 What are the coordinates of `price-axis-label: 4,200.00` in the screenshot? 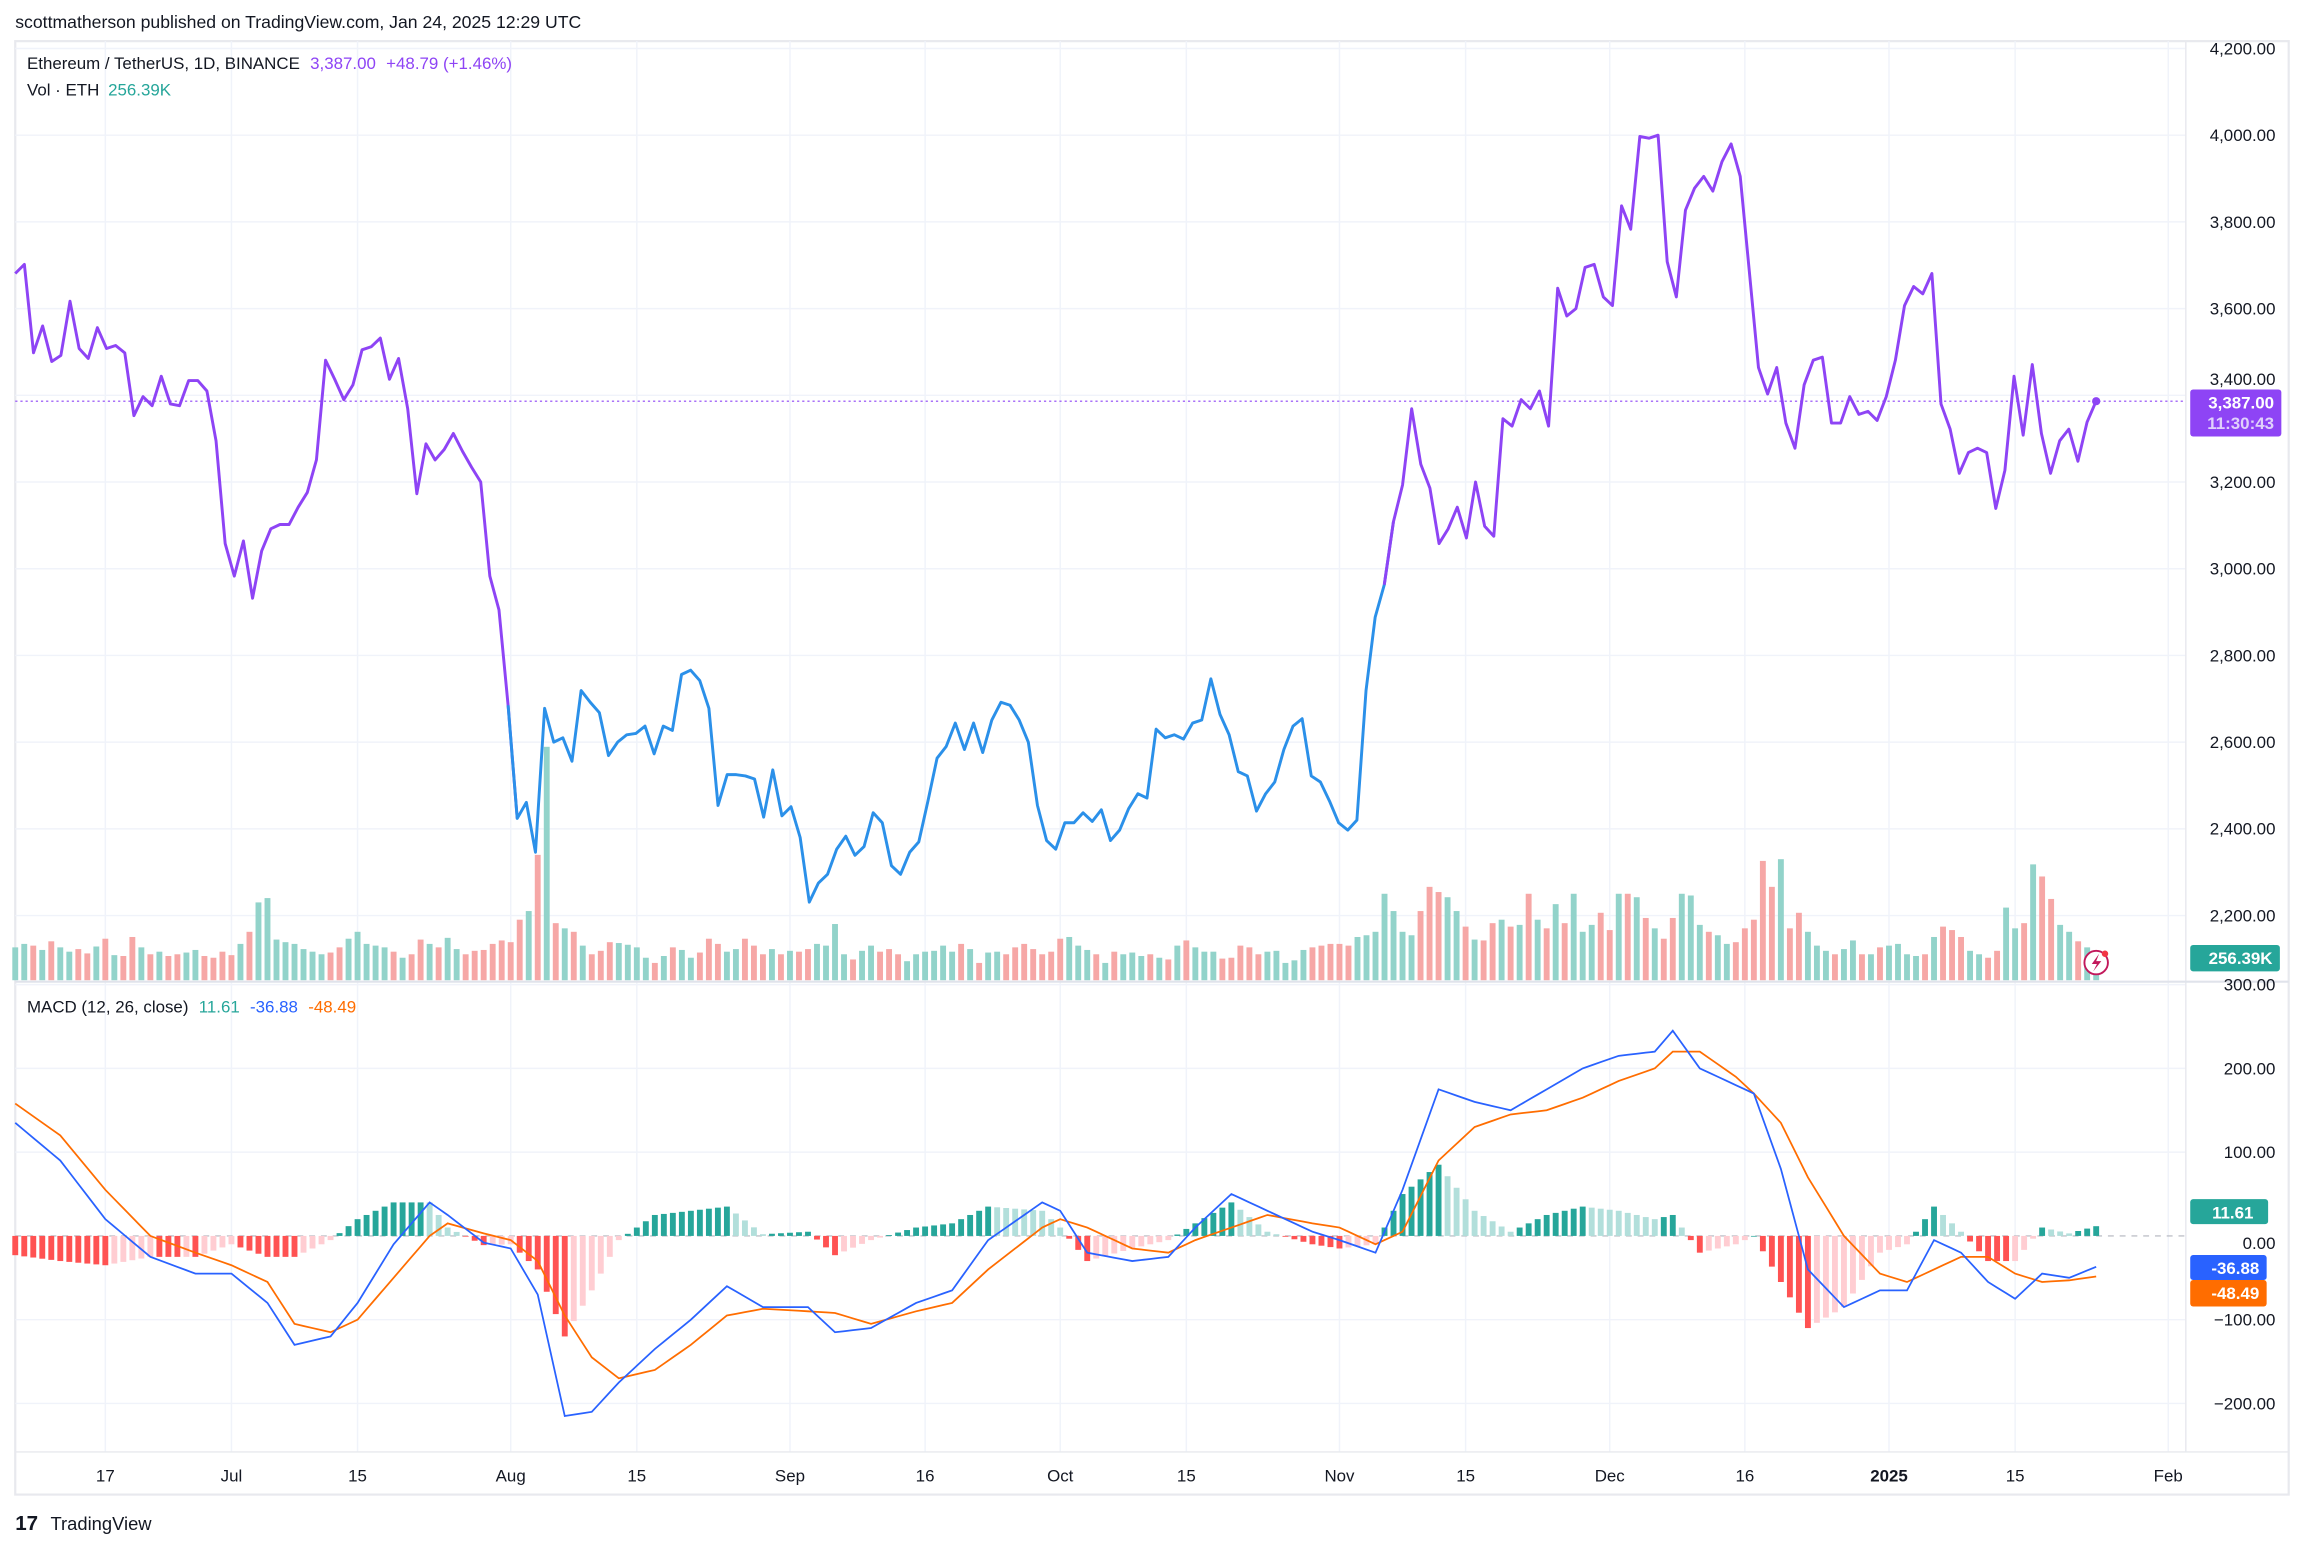 It's located at (2243, 48).